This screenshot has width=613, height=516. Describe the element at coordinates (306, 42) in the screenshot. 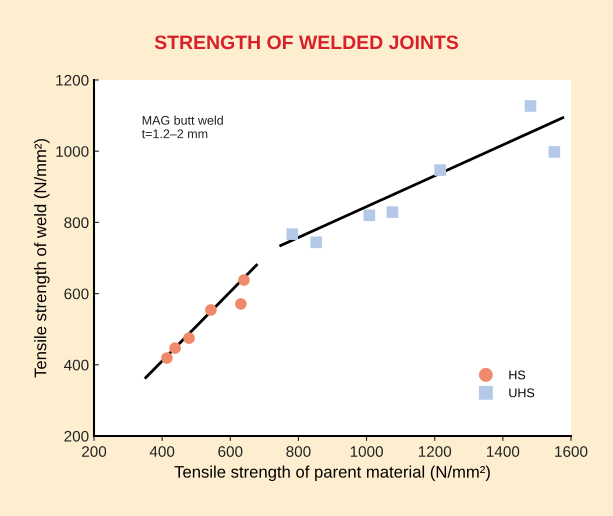

I see `chart-title: STRENGTH OF WELDED JOINTS` at that location.